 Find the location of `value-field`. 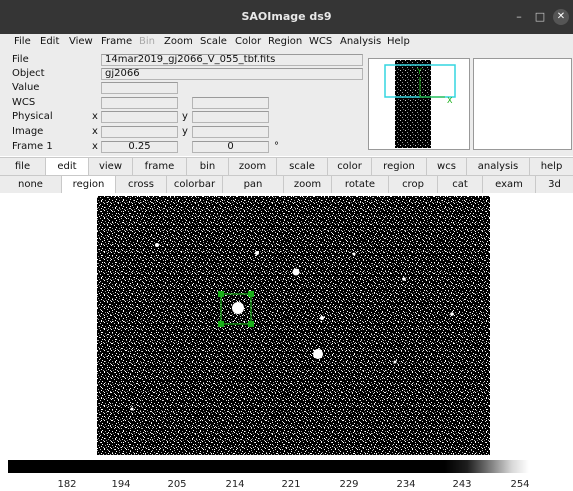

value-field is located at coordinates (139, 88).